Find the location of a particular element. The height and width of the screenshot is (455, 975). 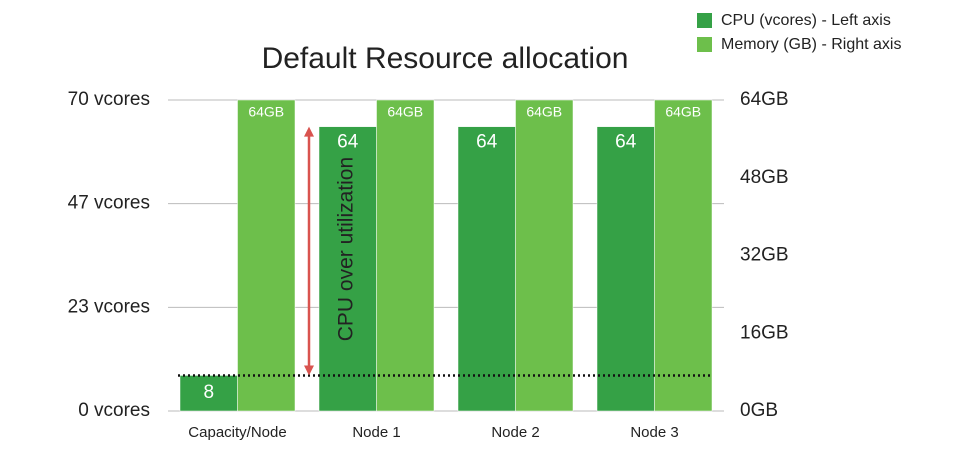

x-tick-label: Node 1 is located at coordinates (376, 432).